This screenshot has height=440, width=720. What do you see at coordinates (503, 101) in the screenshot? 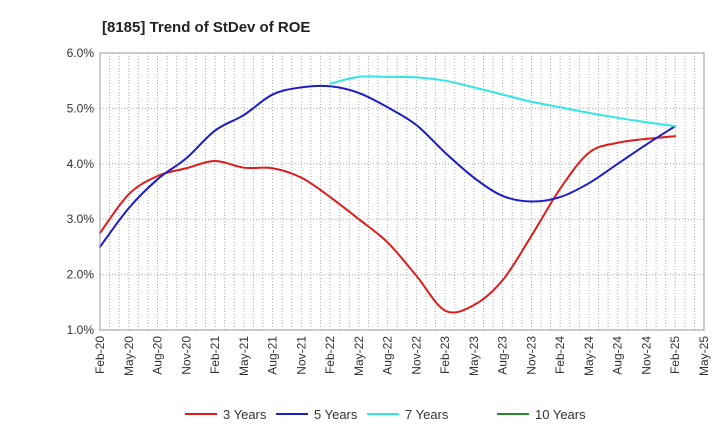
I see `series-line-7-years` at bounding box center [503, 101].